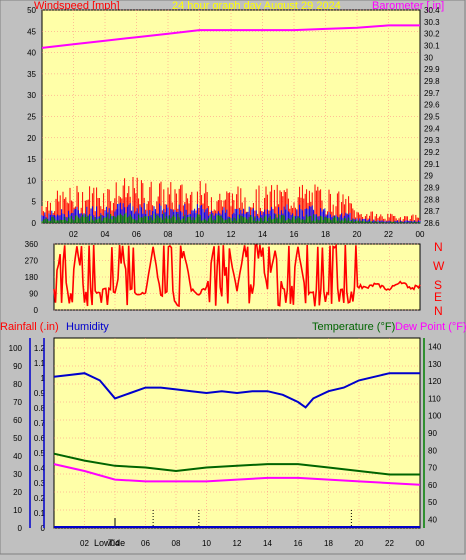  What do you see at coordinates (388, 234) in the screenshot?
I see `wind-x-tick-label: 22` at bounding box center [388, 234].